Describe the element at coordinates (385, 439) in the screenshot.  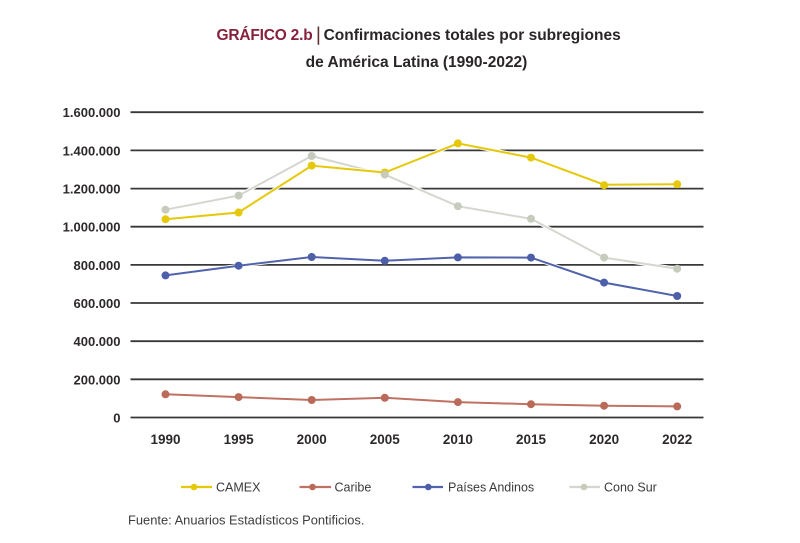
I see `svg-text: 2005` at that location.